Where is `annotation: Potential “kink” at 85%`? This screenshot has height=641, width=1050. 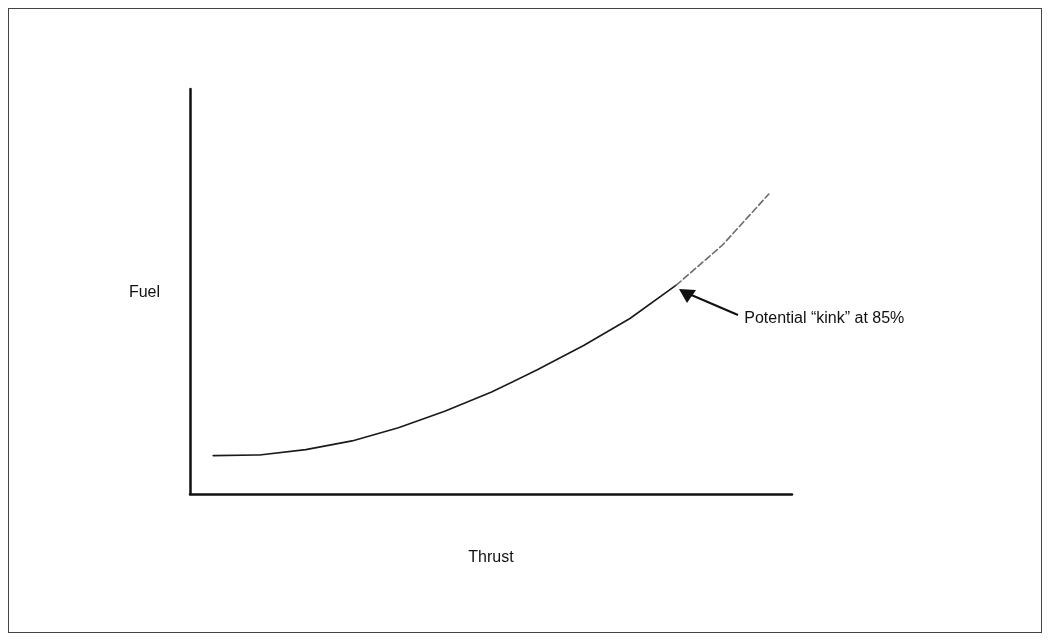
annotation: Potential “kink” at 85% is located at coordinates (824, 317).